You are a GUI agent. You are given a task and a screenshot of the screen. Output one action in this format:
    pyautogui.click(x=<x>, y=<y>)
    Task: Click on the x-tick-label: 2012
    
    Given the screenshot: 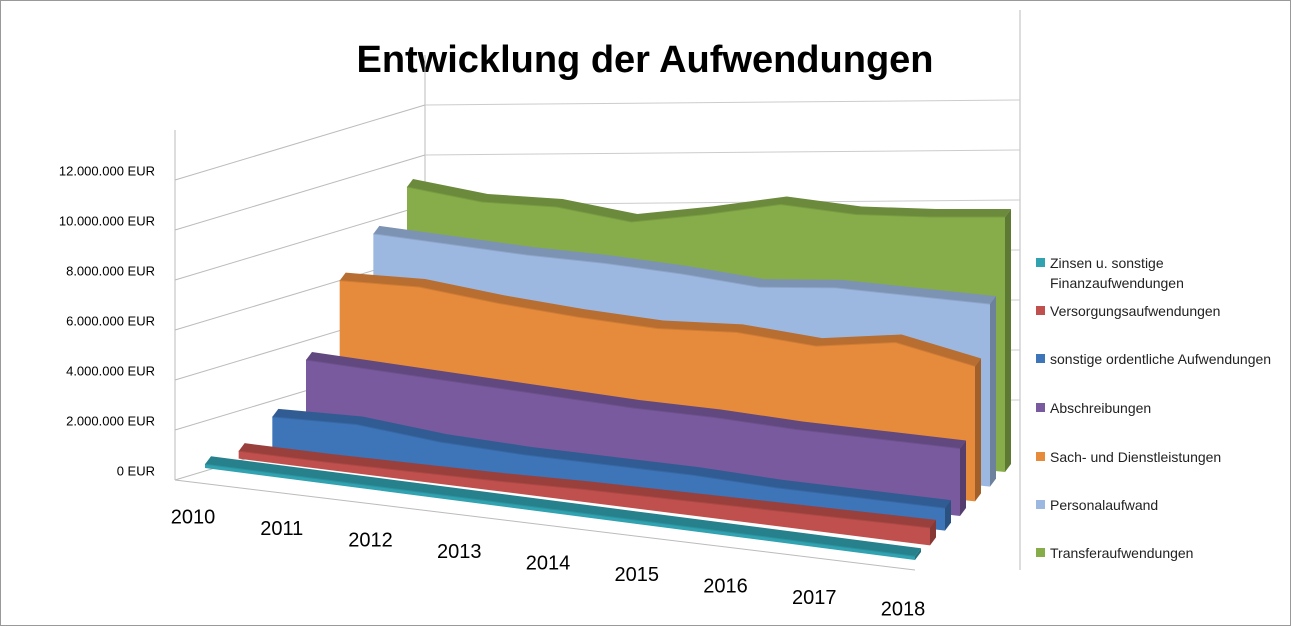 What is the action you would take?
    pyautogui.click(x=370, y=540)
    